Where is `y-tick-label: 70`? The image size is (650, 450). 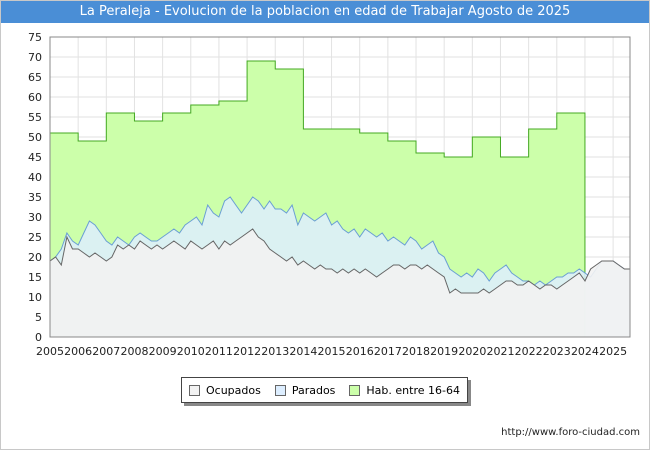 y-tick-label: 70 is located at coordinates (35, 57).